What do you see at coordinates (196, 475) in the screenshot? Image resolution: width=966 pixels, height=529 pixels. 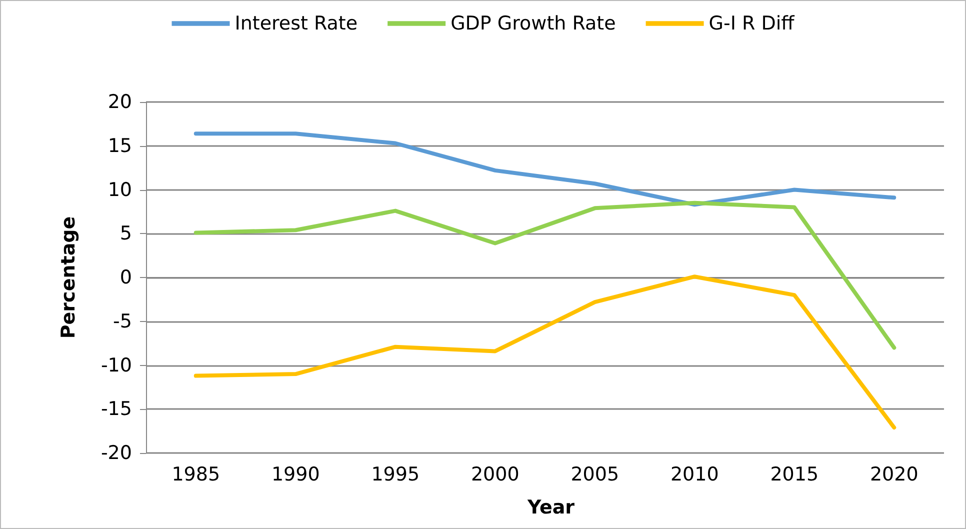 I see `x-tick-label: 1985` at bounding box center [196, 475].